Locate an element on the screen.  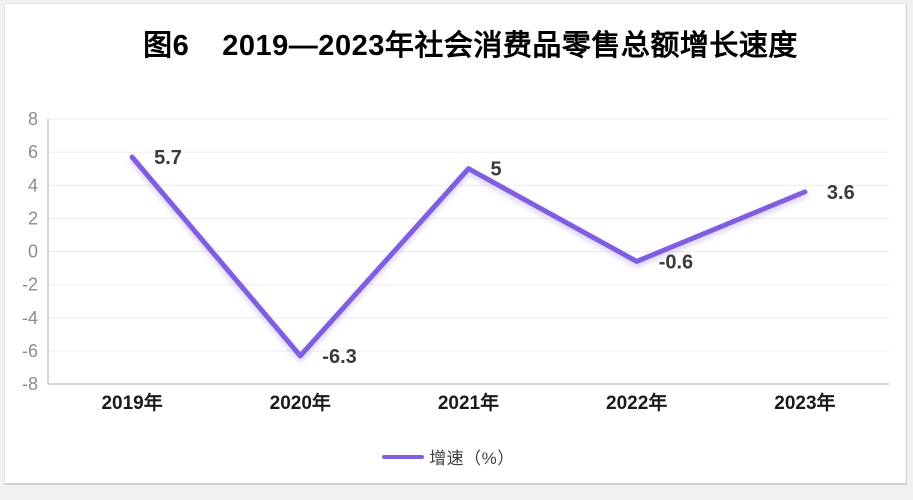
data-label: -6.3 is located at coordinates (339, 357).